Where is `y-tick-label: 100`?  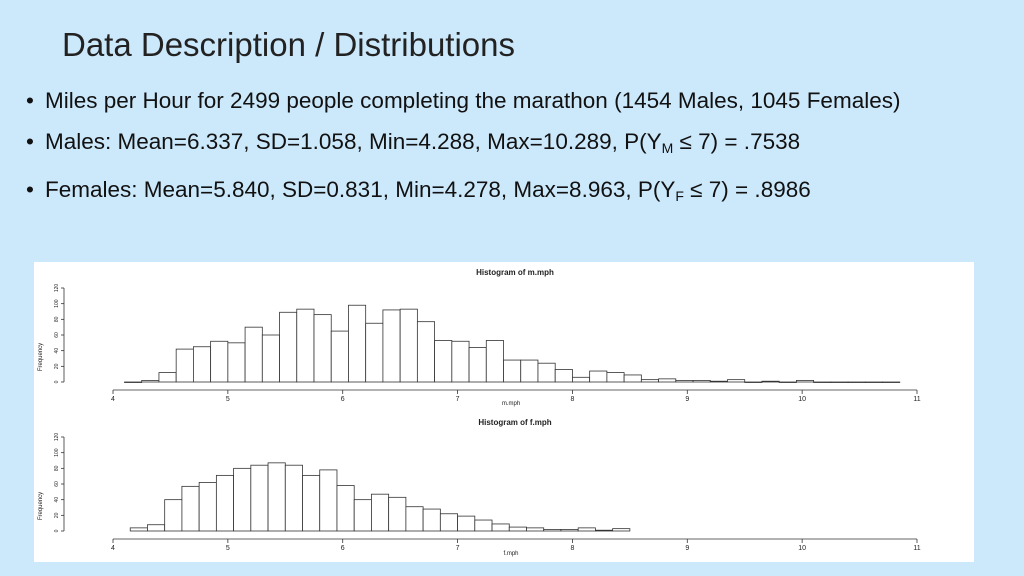 y-tick-label: 100 is located at coordinates (57, 303).